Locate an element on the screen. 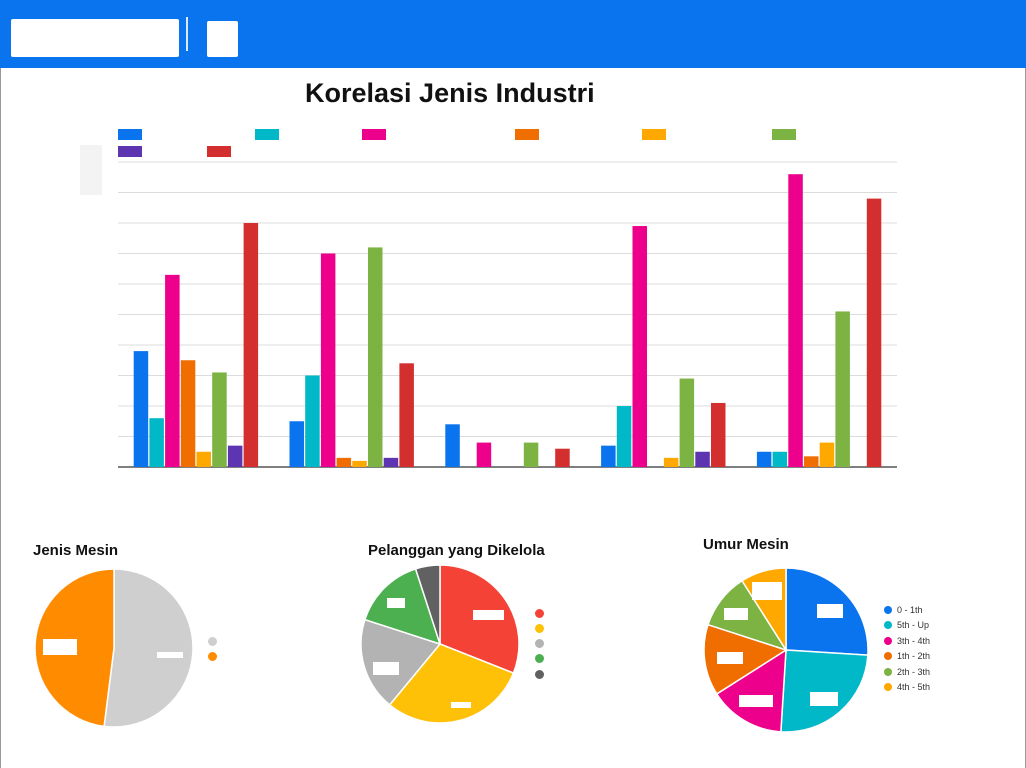 The height and width of the screenshot is (768, 1026). bar-s5-c1 is located at coordinates (203, 459).